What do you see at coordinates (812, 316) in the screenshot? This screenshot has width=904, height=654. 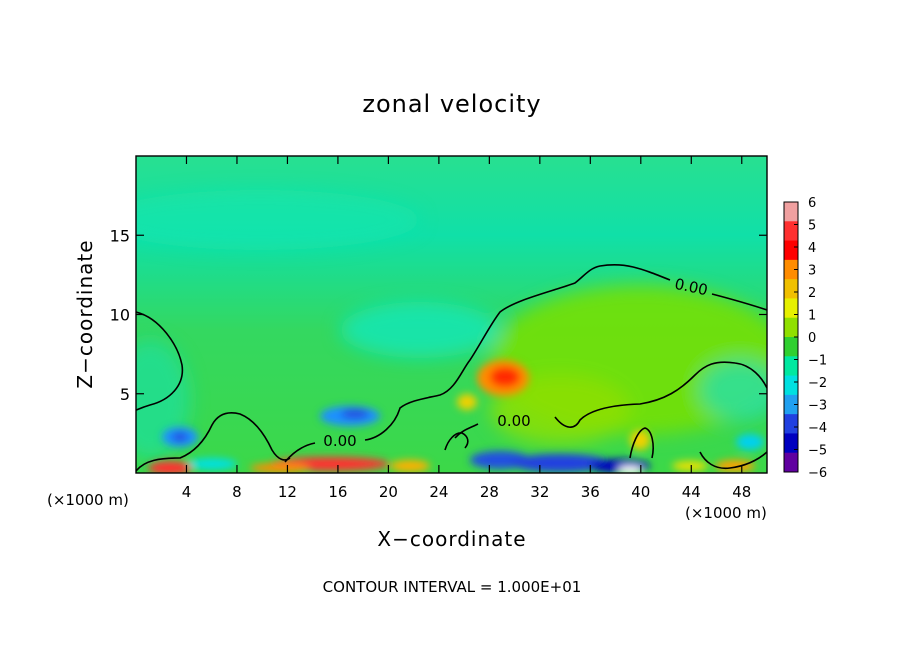 I see `colorbar-tick-label: 1` at bounding box center [812, 316].